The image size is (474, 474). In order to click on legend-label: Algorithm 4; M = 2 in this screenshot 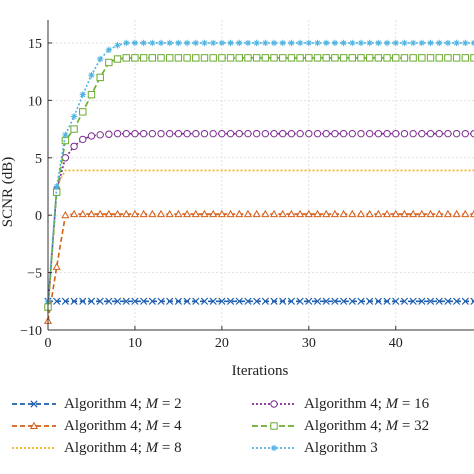, I will do `click(123, 403)`.